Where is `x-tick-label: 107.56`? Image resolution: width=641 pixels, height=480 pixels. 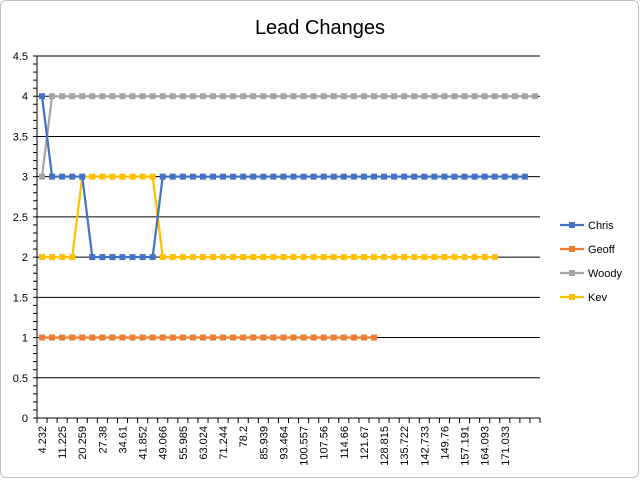 x-tick-label: 107.56 is located at coordinates (325, 443).